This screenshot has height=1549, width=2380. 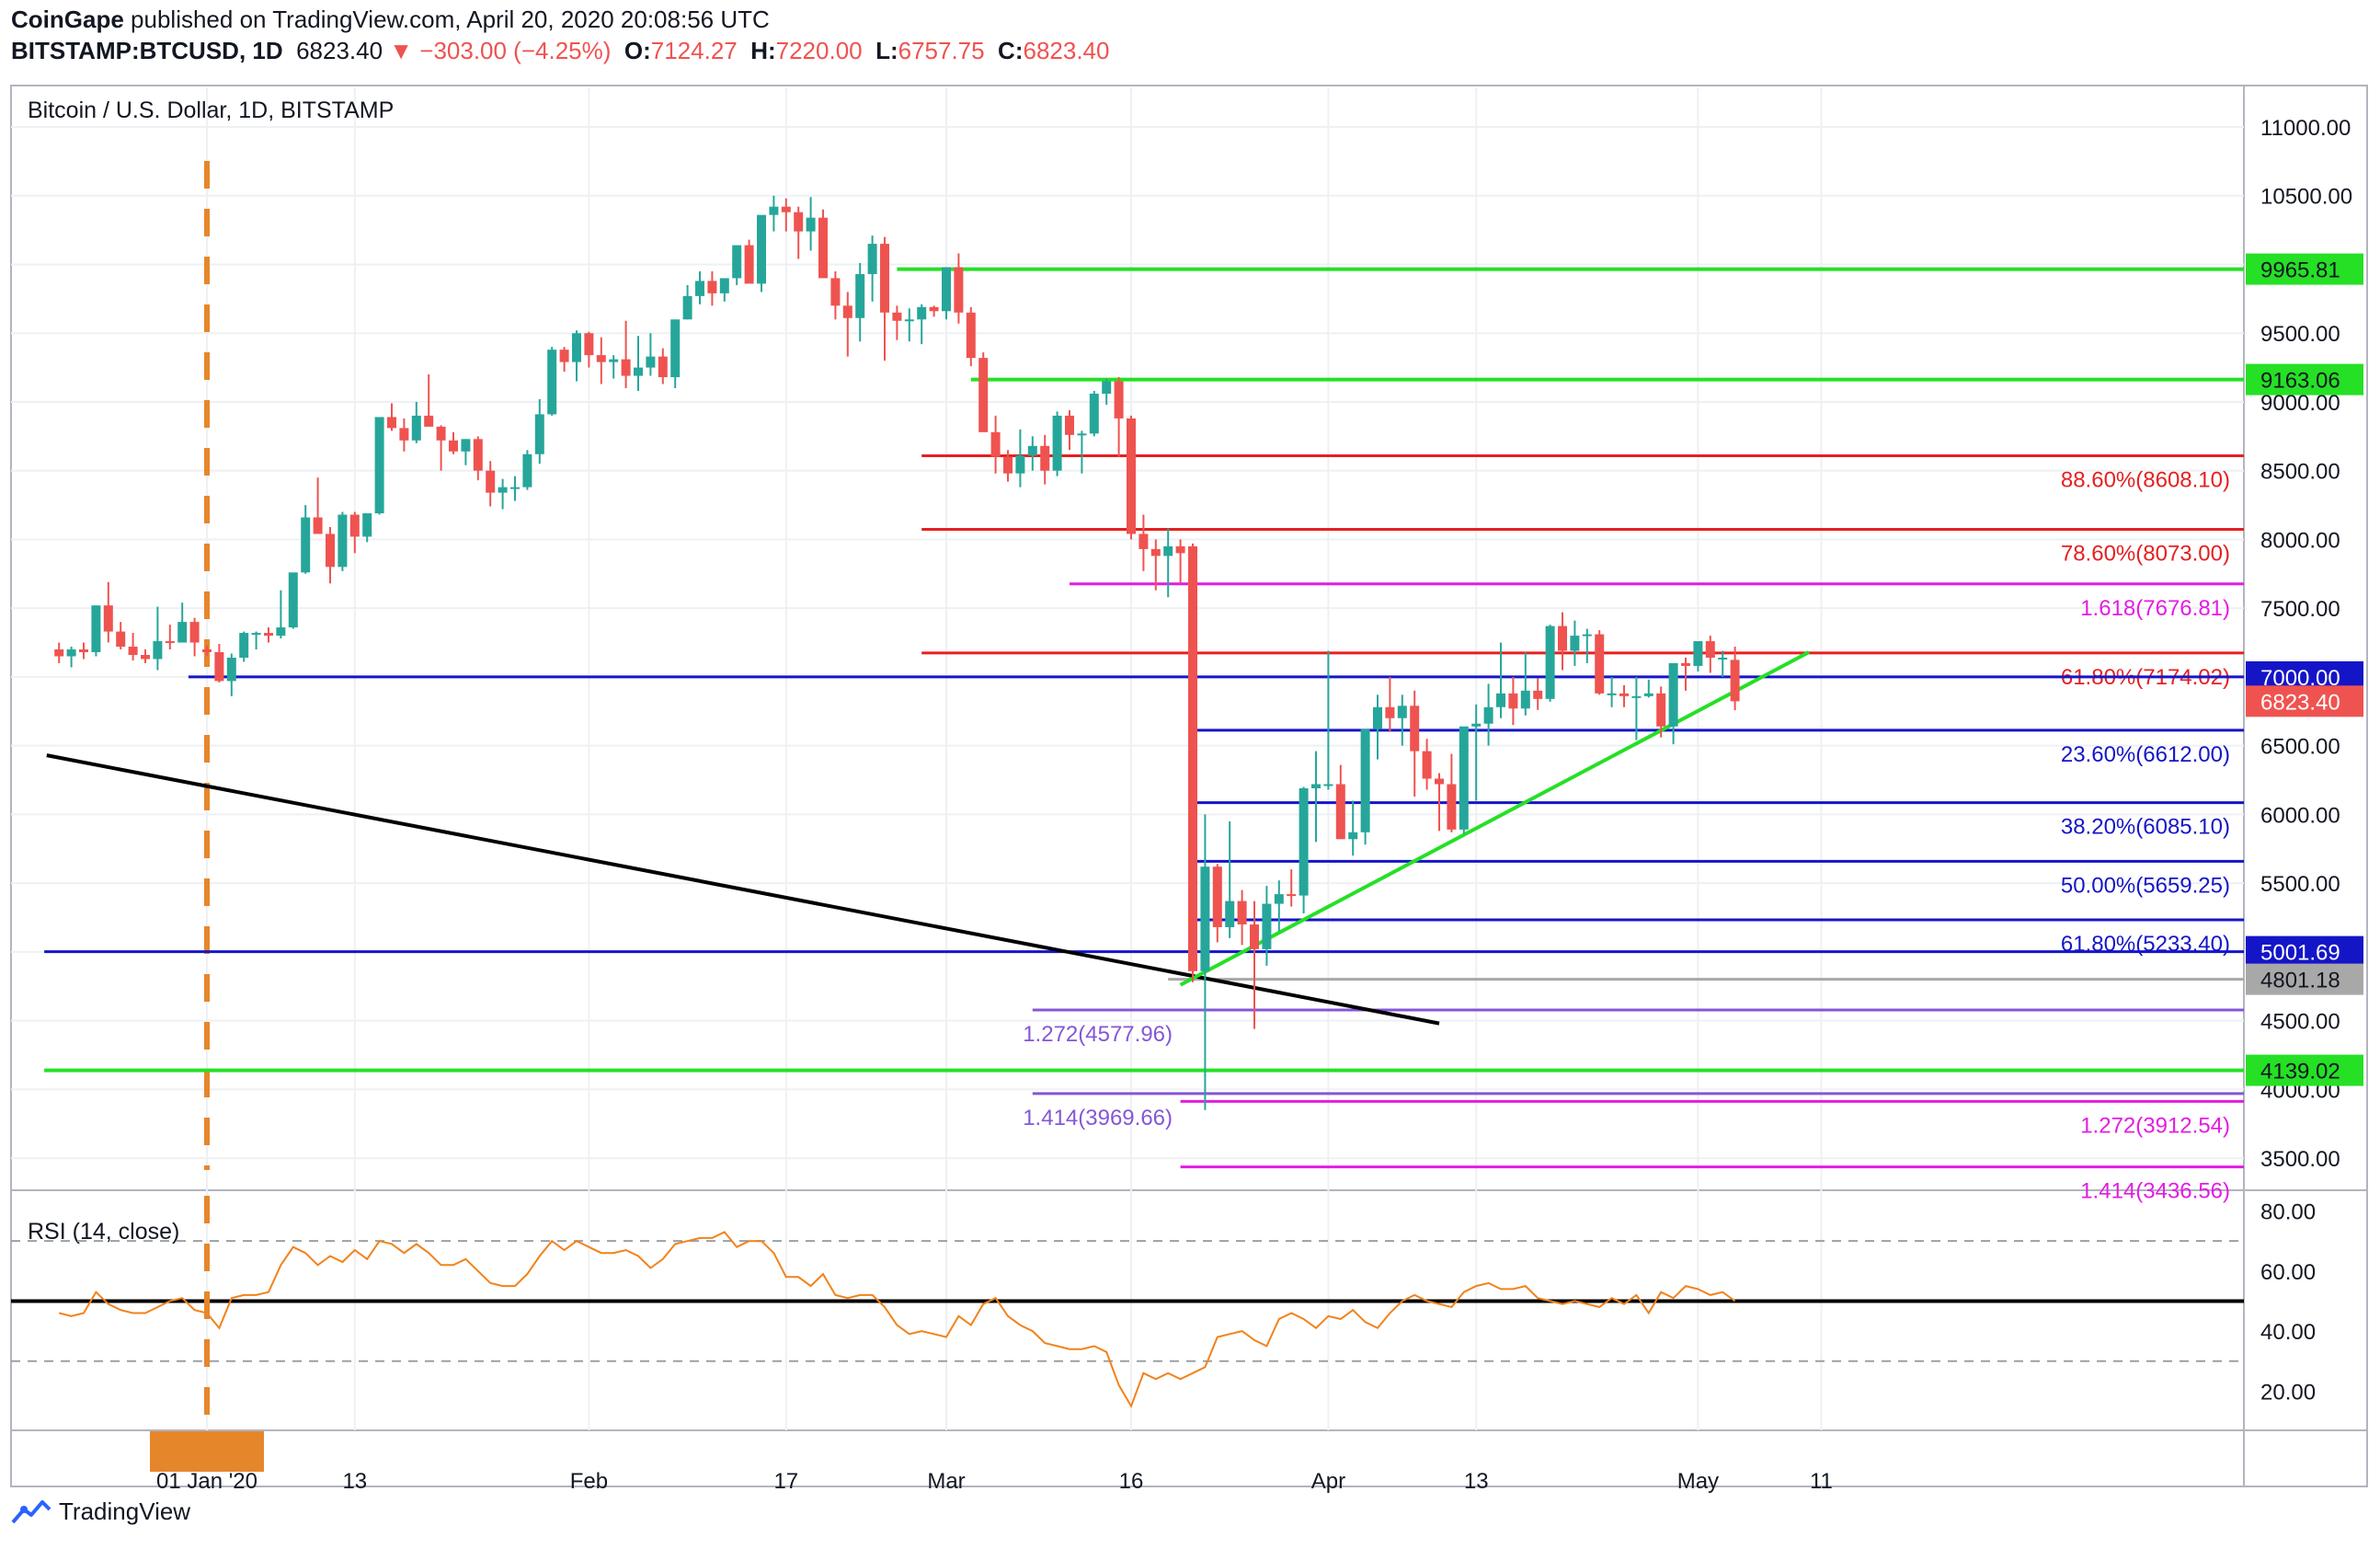 I want to click on price-tick-label: 8000.00, so click(x=2300, y=540).